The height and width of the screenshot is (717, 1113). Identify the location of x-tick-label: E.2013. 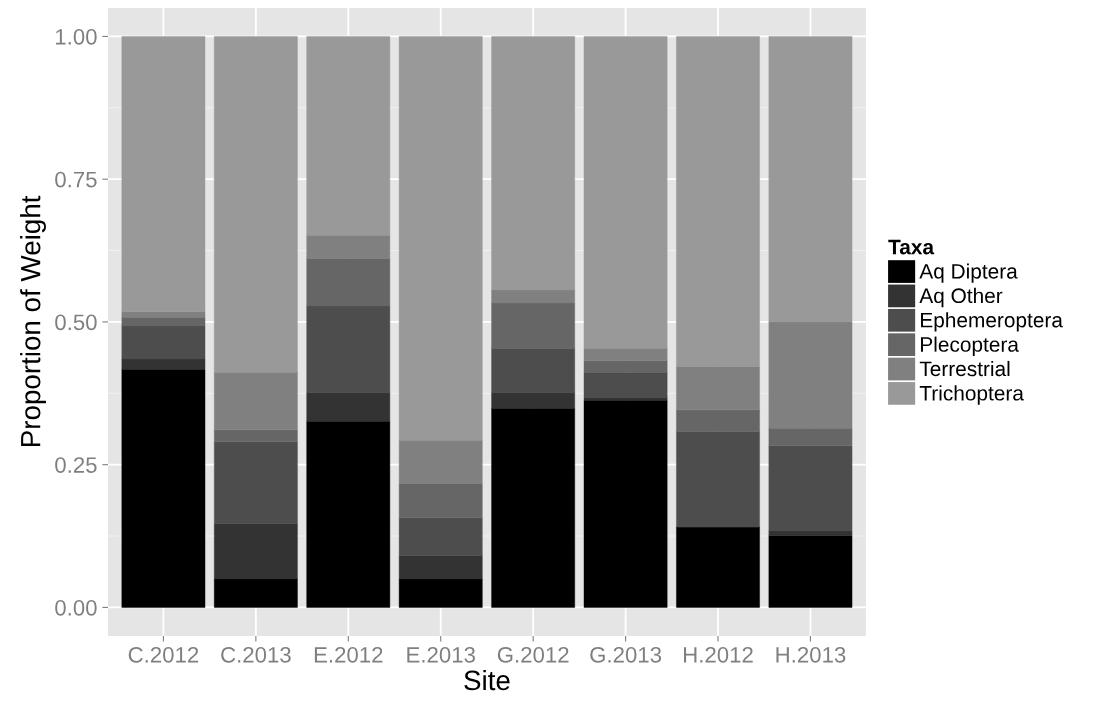
(441, 654).